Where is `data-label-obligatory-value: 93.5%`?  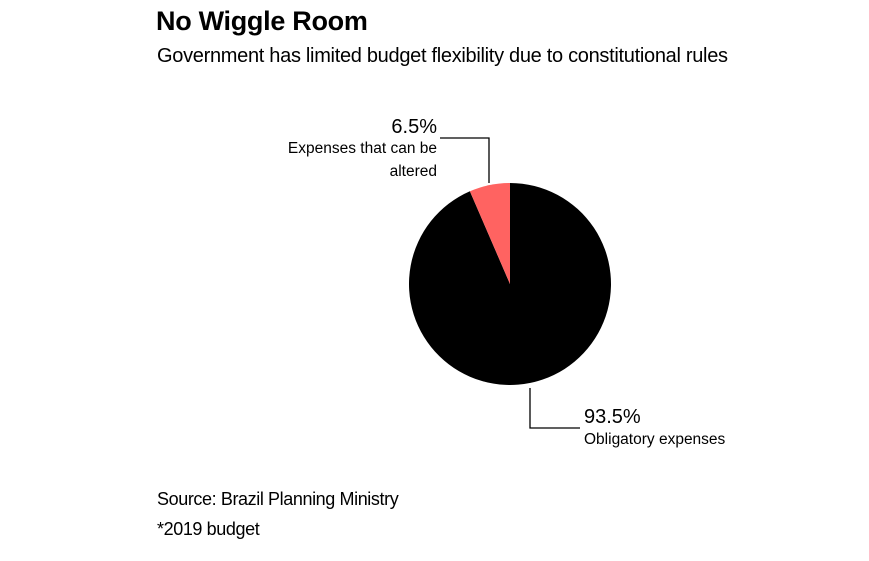
data-label-obligatory-value: 93.5% is located at coordinates (612, 417).